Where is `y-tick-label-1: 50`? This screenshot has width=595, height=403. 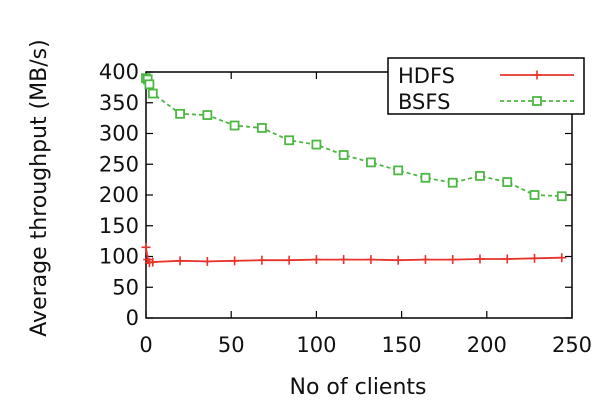 y-tick-label-1: 50 is located at coordinates (125, 287).